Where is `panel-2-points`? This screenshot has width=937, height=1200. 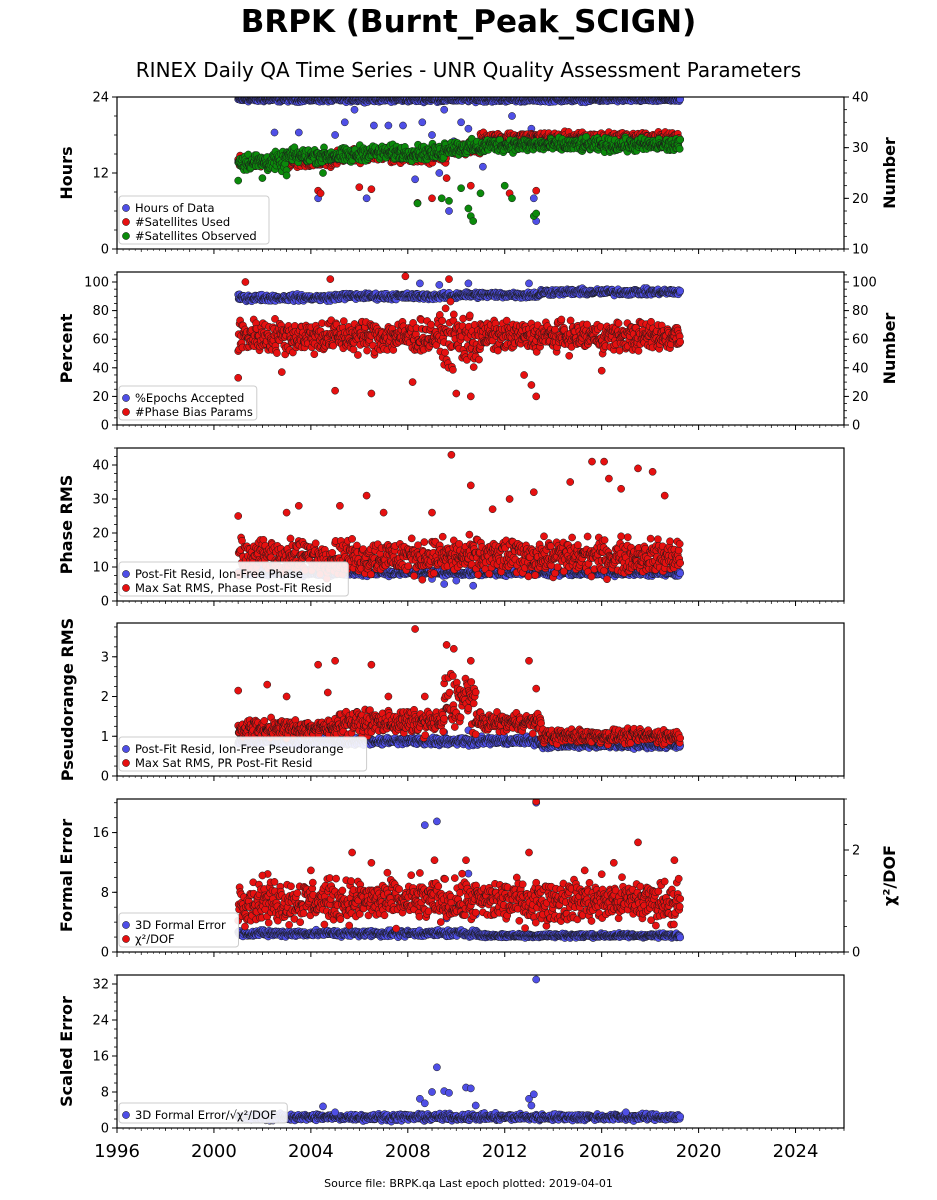 panel-2-points is located at coordinates (459, 336).